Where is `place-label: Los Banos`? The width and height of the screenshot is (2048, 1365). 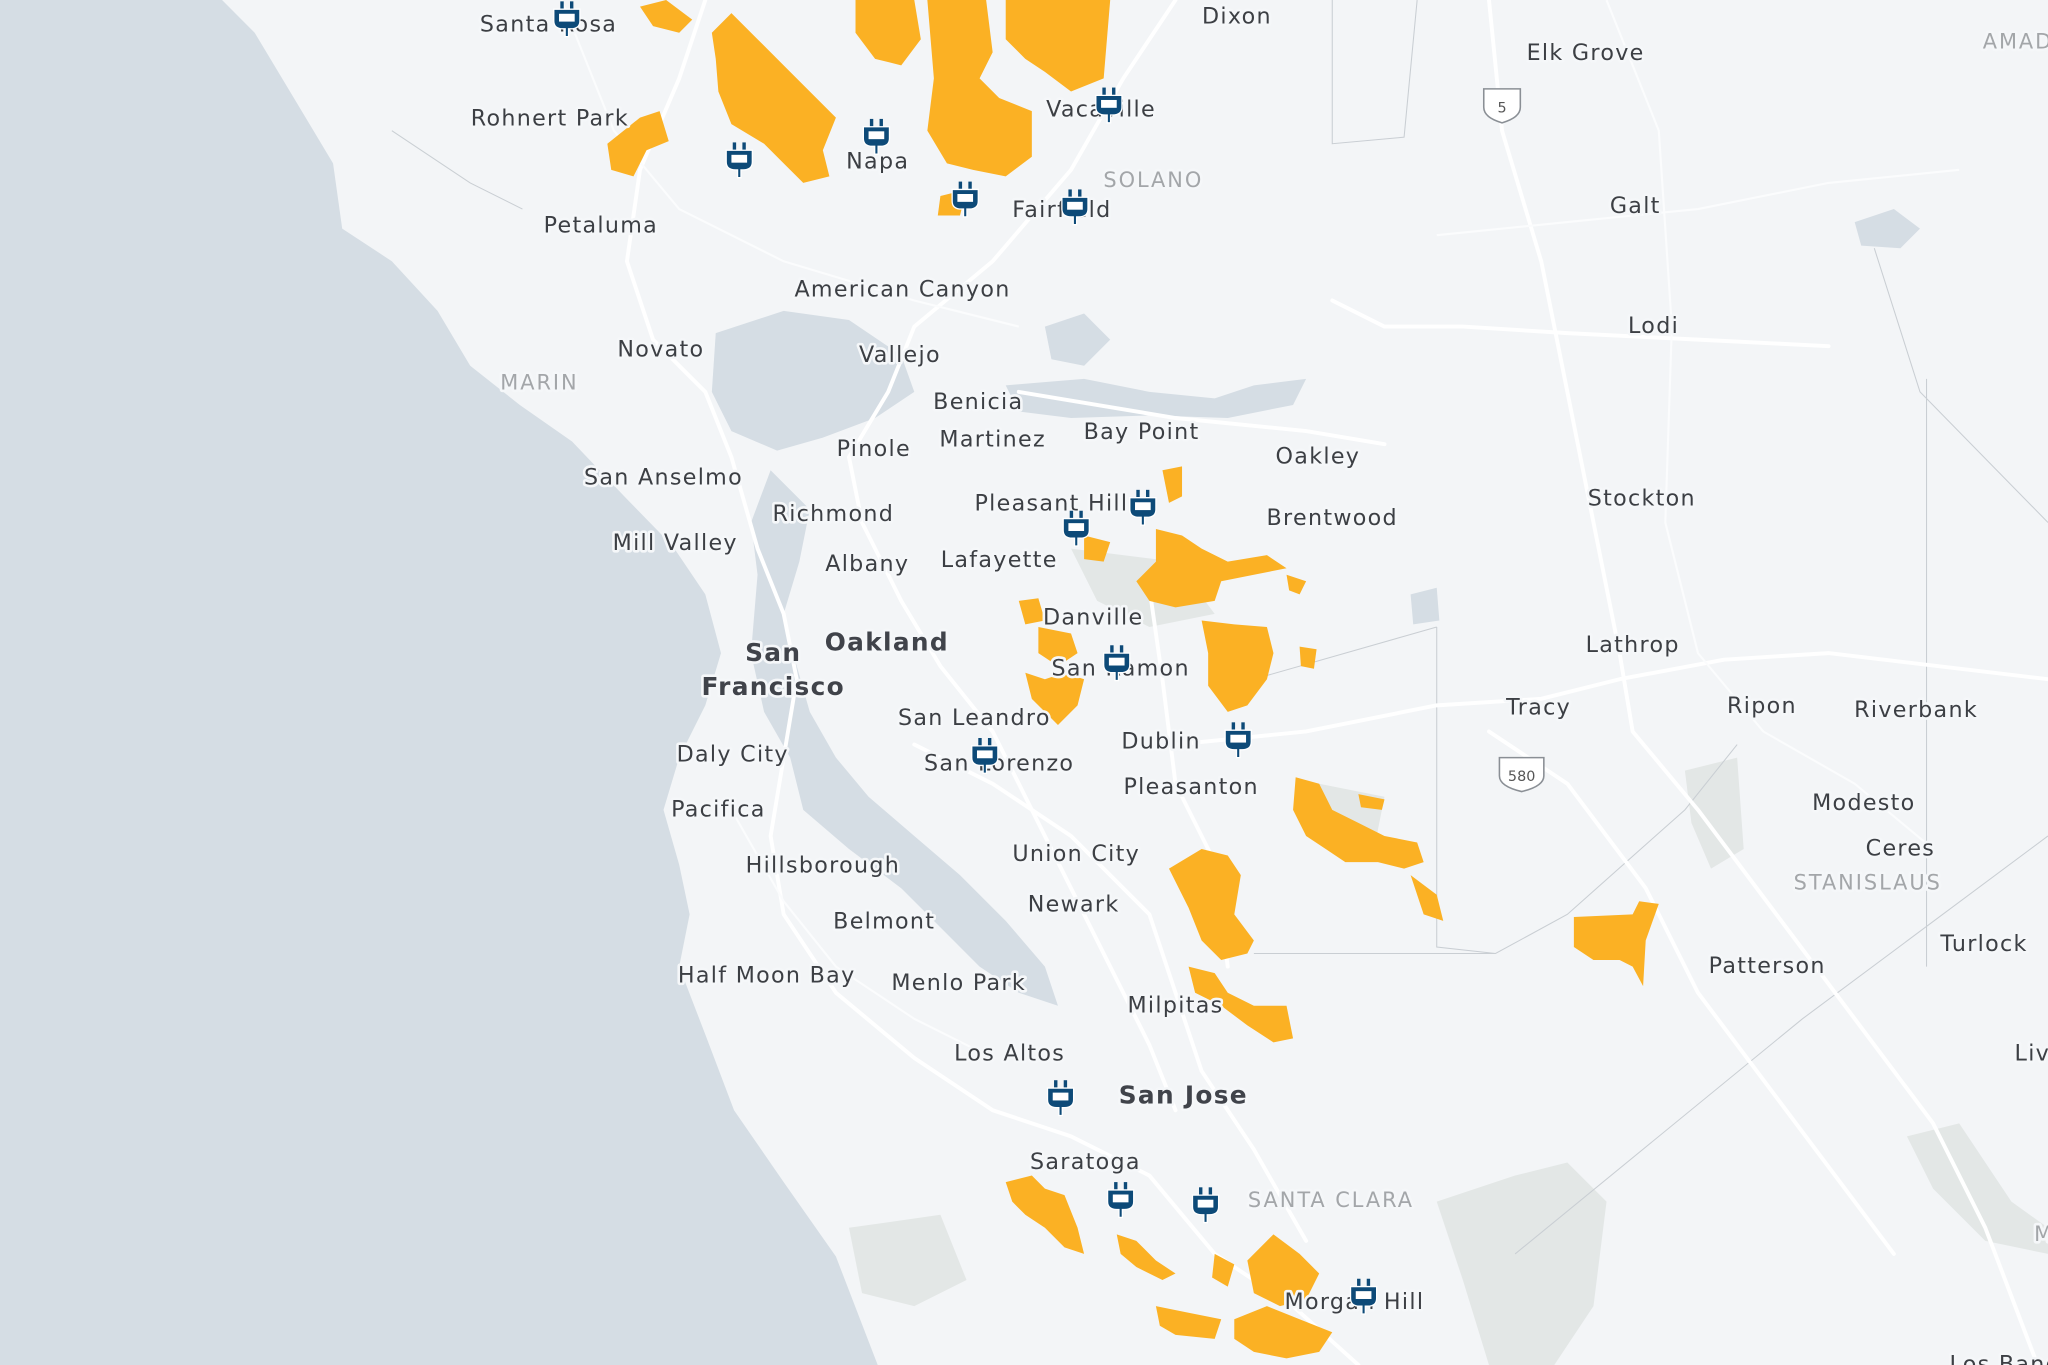
place-label: Los Banos is located at coordinates (1998, 1358).